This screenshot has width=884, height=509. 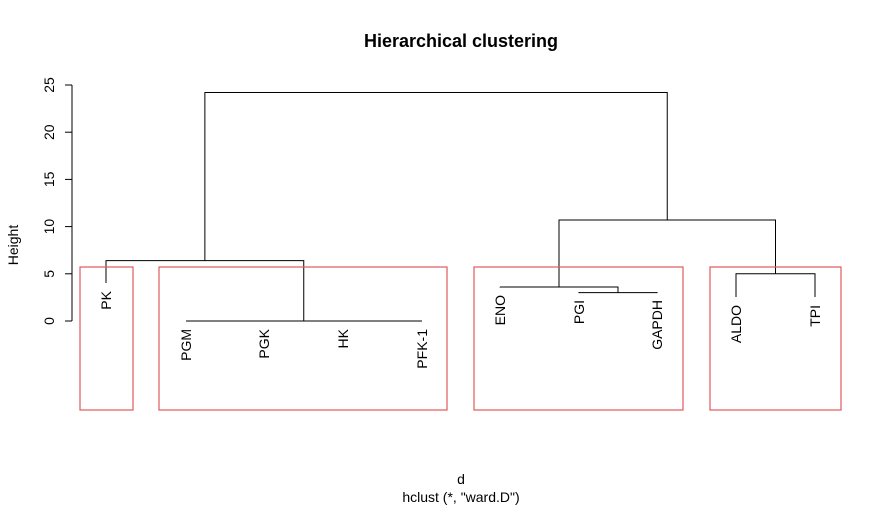 What do you see at coordinates (49, 274) in the screenshot?
I see `y-tick-label-5: 5` at bounding box center [49, 274].